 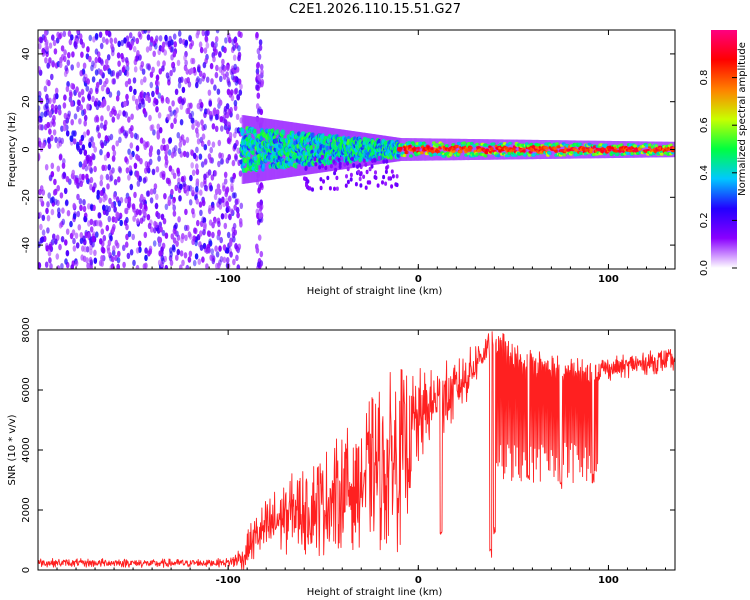 I want to click on colorbar-tick-label: 0.0, so click(x=704, y=268).